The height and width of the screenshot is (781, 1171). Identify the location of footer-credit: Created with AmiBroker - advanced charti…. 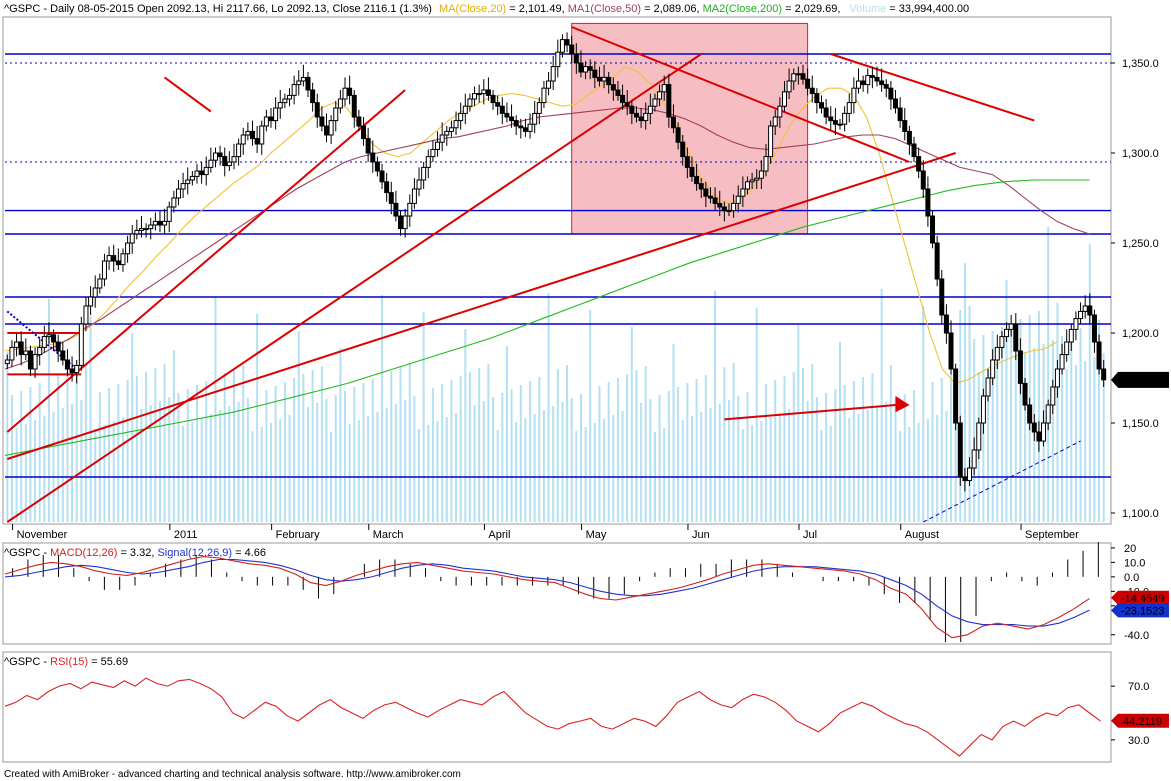
(232, 774).